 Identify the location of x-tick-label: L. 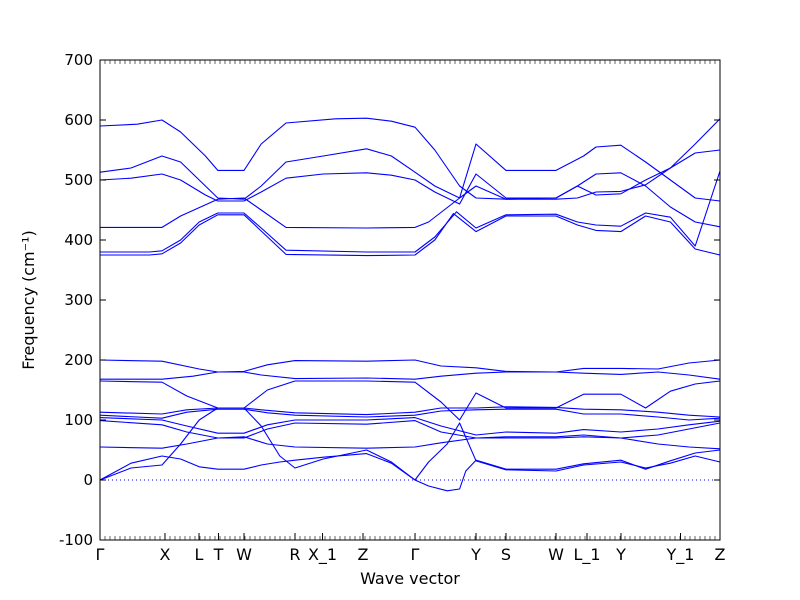
(199, 554).